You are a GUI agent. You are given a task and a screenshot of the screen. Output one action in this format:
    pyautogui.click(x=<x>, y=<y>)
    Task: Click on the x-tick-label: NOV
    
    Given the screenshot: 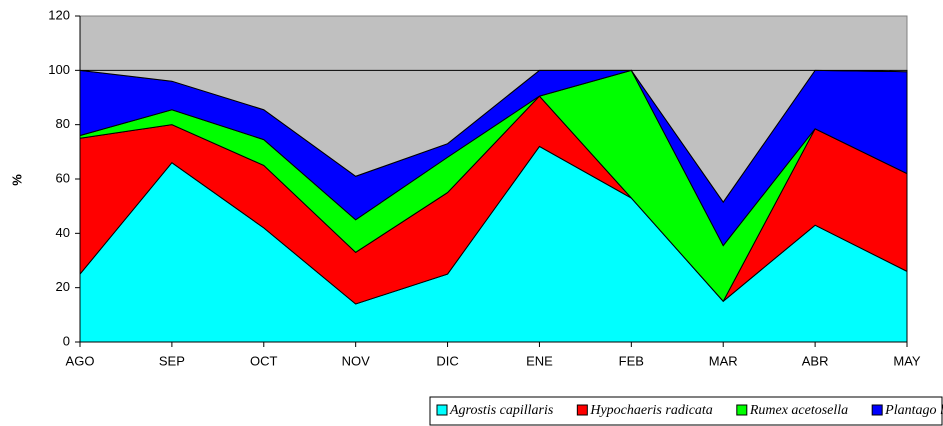 What is the action you would take?
    pyautogui.click(x=356, y=360)
    